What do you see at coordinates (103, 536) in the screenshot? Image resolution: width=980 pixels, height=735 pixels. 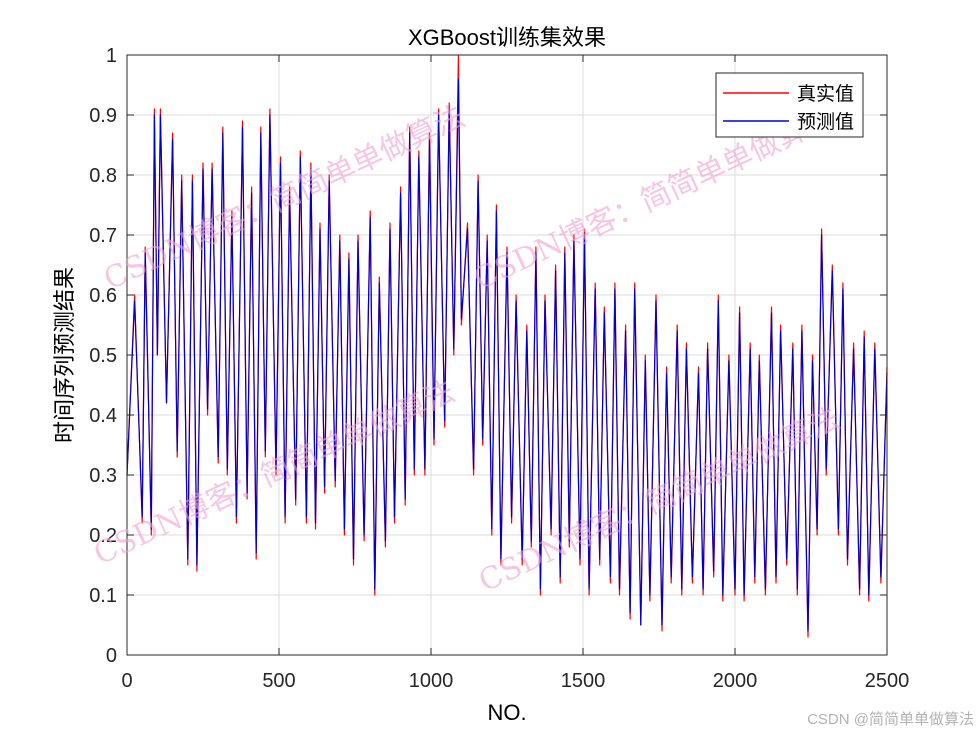 I see `y-tick-label: 0.2` at bounding box center [103, 536].